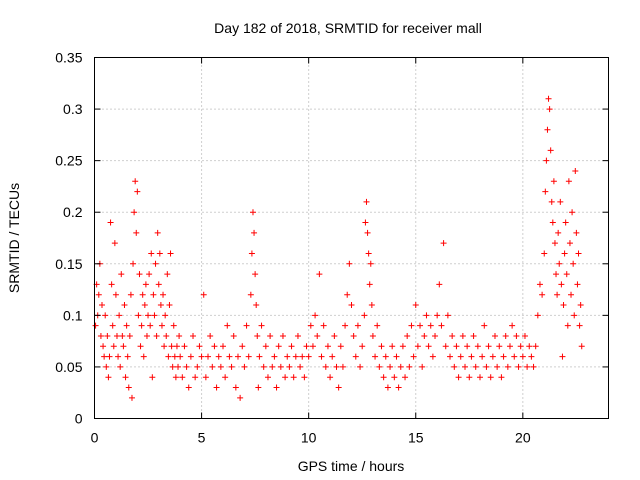  I want to click on y-tick-label: 0.25, so click(68, 161).